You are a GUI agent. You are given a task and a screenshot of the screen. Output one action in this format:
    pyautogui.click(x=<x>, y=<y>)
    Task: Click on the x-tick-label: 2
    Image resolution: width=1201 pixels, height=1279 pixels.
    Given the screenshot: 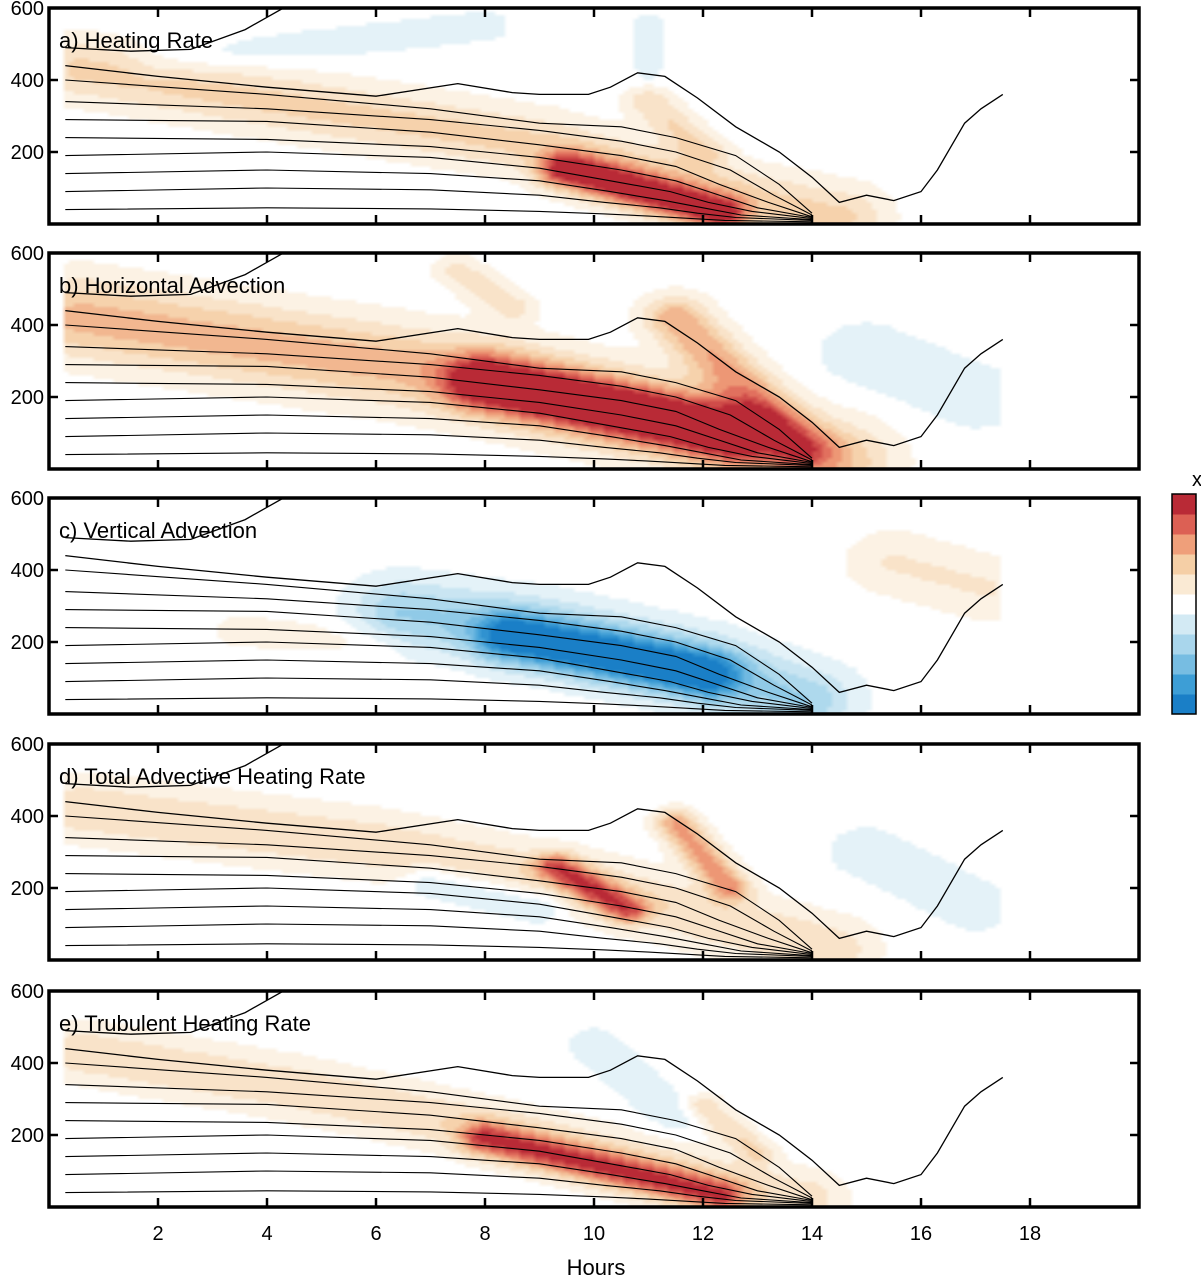 What is the action you would take?
    pyautogui.click(x=157, y=1234)
    